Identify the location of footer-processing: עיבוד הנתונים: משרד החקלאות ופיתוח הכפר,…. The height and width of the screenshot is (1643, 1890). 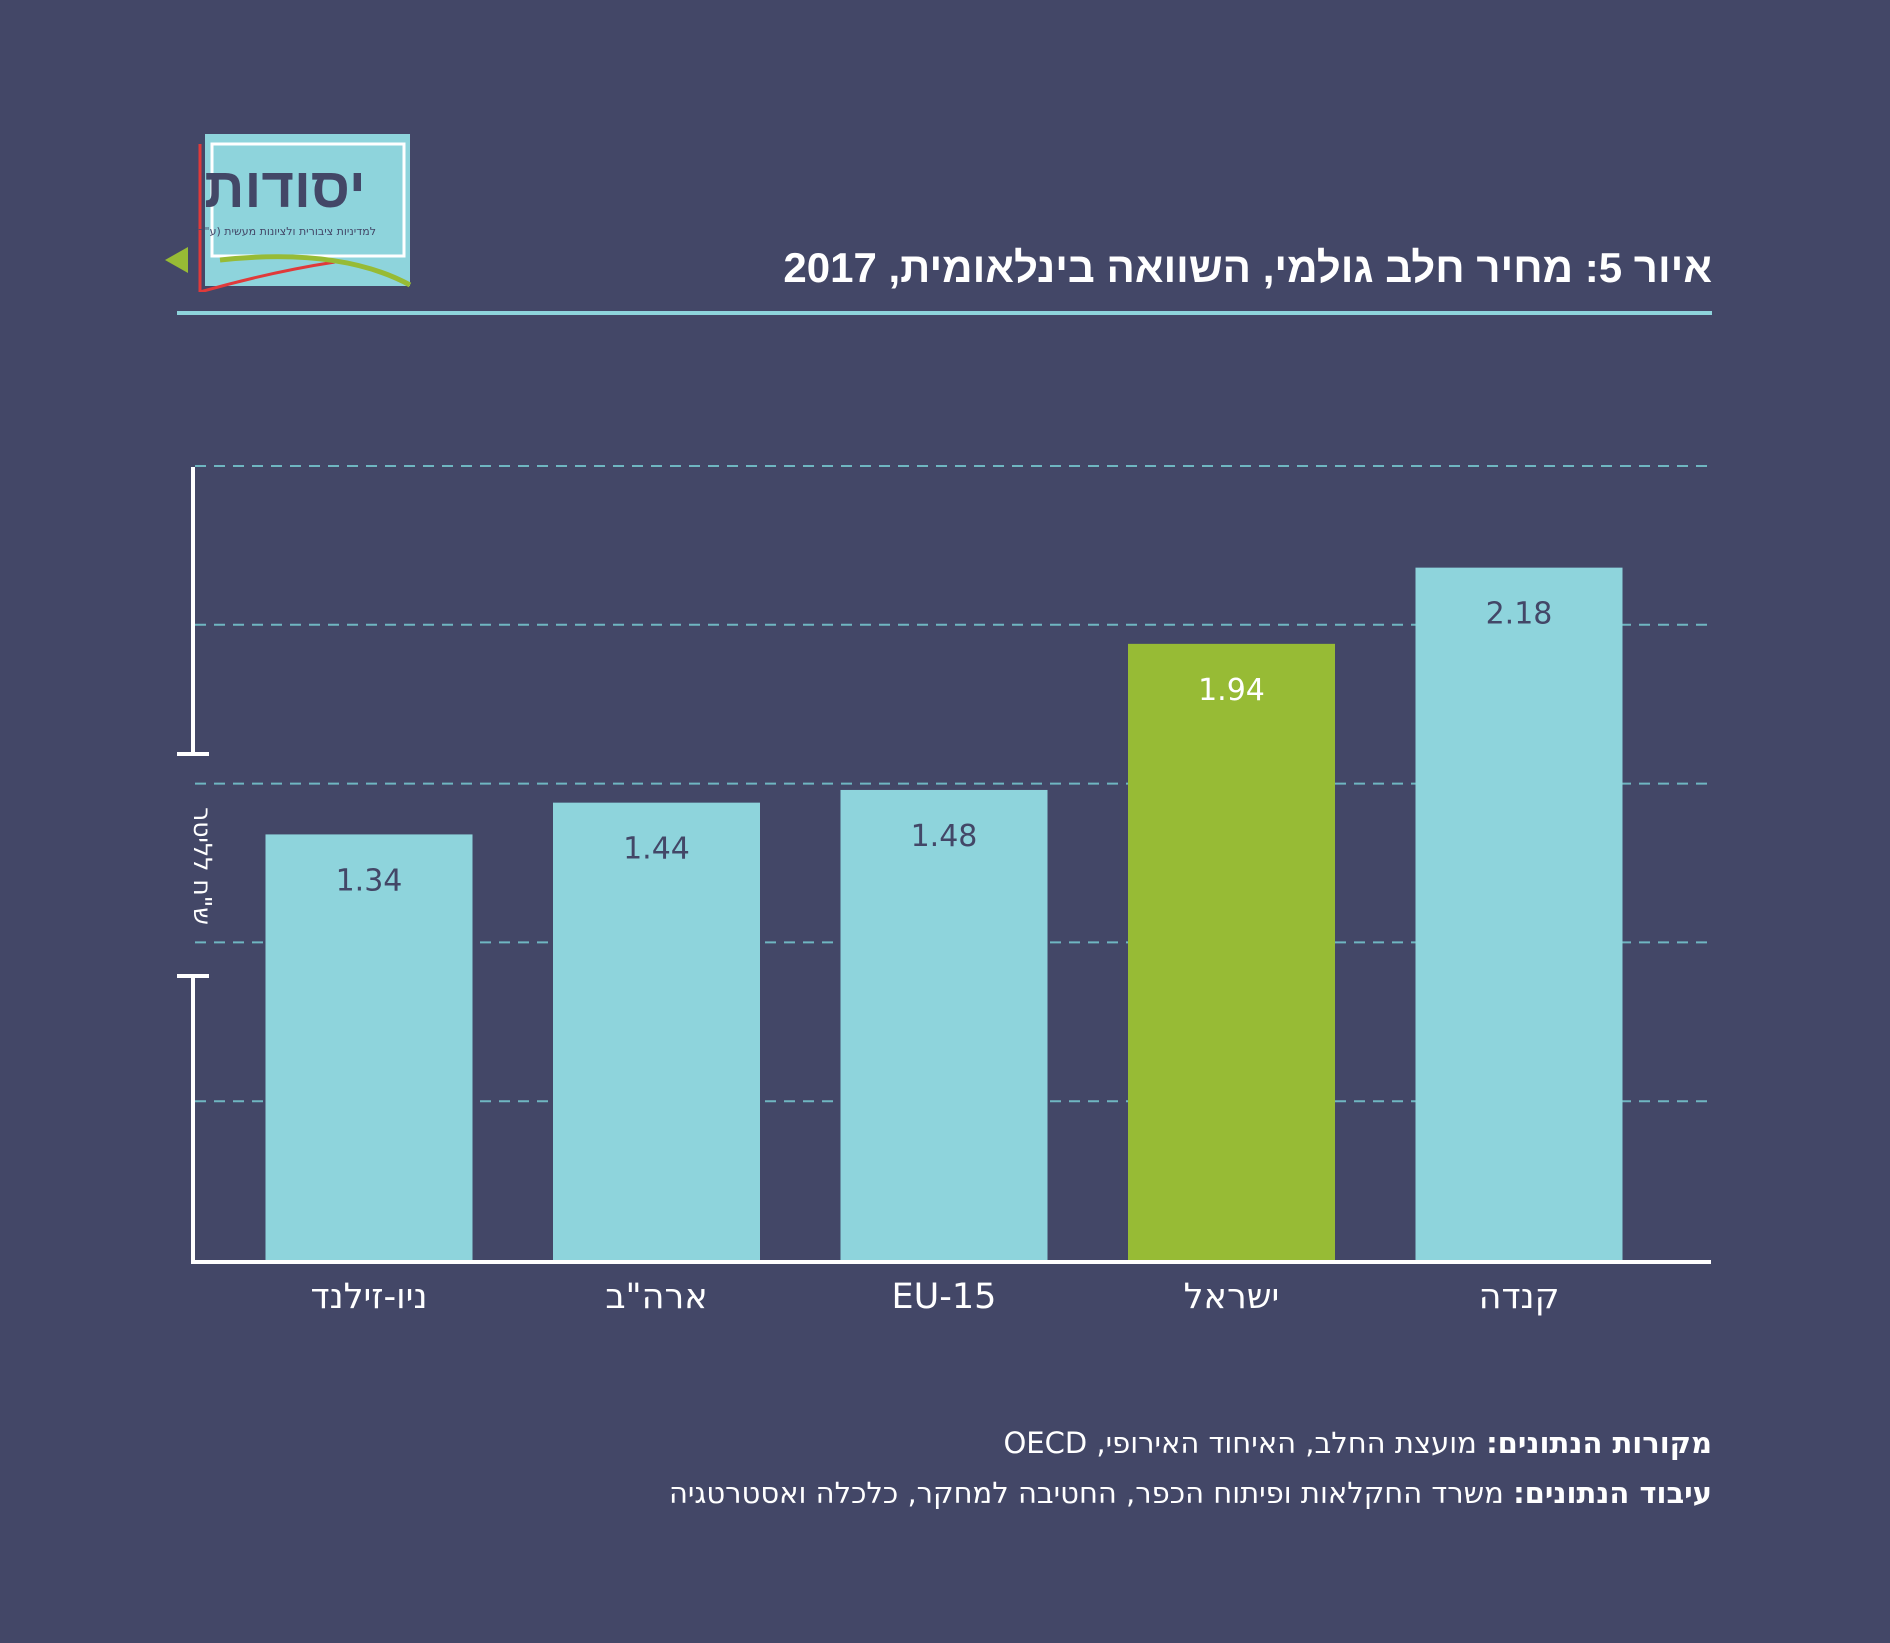
(1190, 1493).